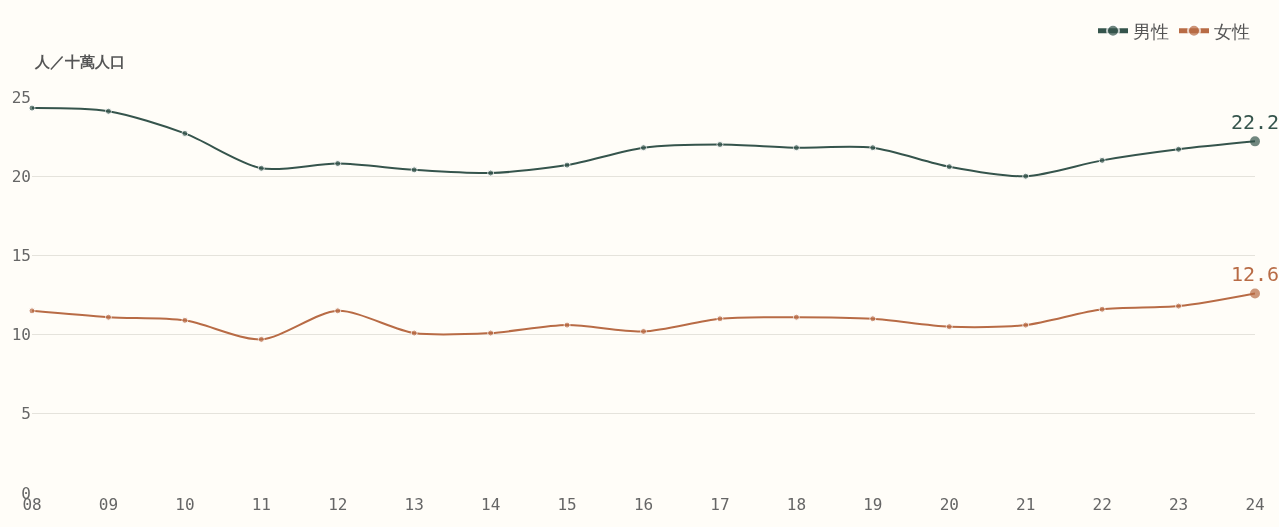  I want to click on x-tick-label: 19, so click(873, 504).